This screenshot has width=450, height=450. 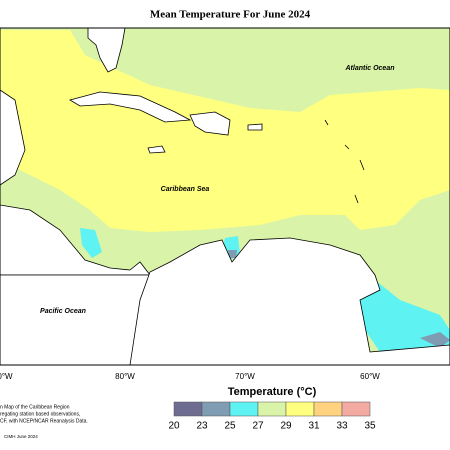 I want to click on note: n Map of the Caribbean Region, so click(x=35, y=407).